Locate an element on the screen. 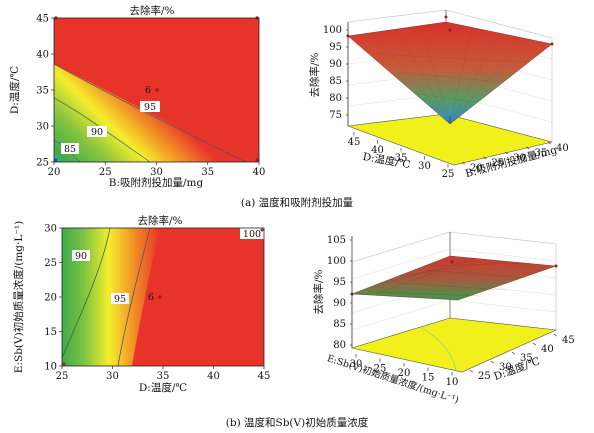 This screenshot has height=433, width=594. surface-a-mesh is located at coordinates (450, 73).